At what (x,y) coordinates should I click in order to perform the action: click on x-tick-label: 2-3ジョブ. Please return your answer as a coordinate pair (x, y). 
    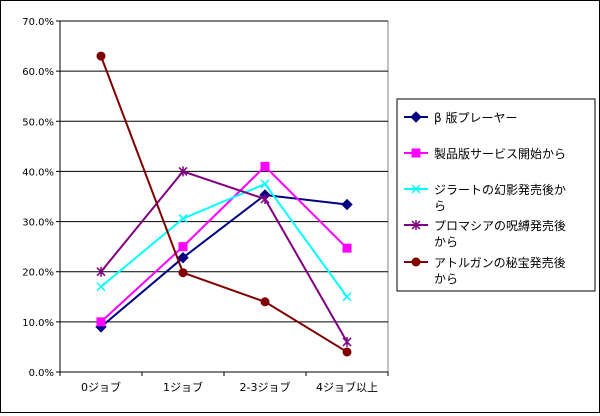
    Looking at the image, I should click on (265, 387).